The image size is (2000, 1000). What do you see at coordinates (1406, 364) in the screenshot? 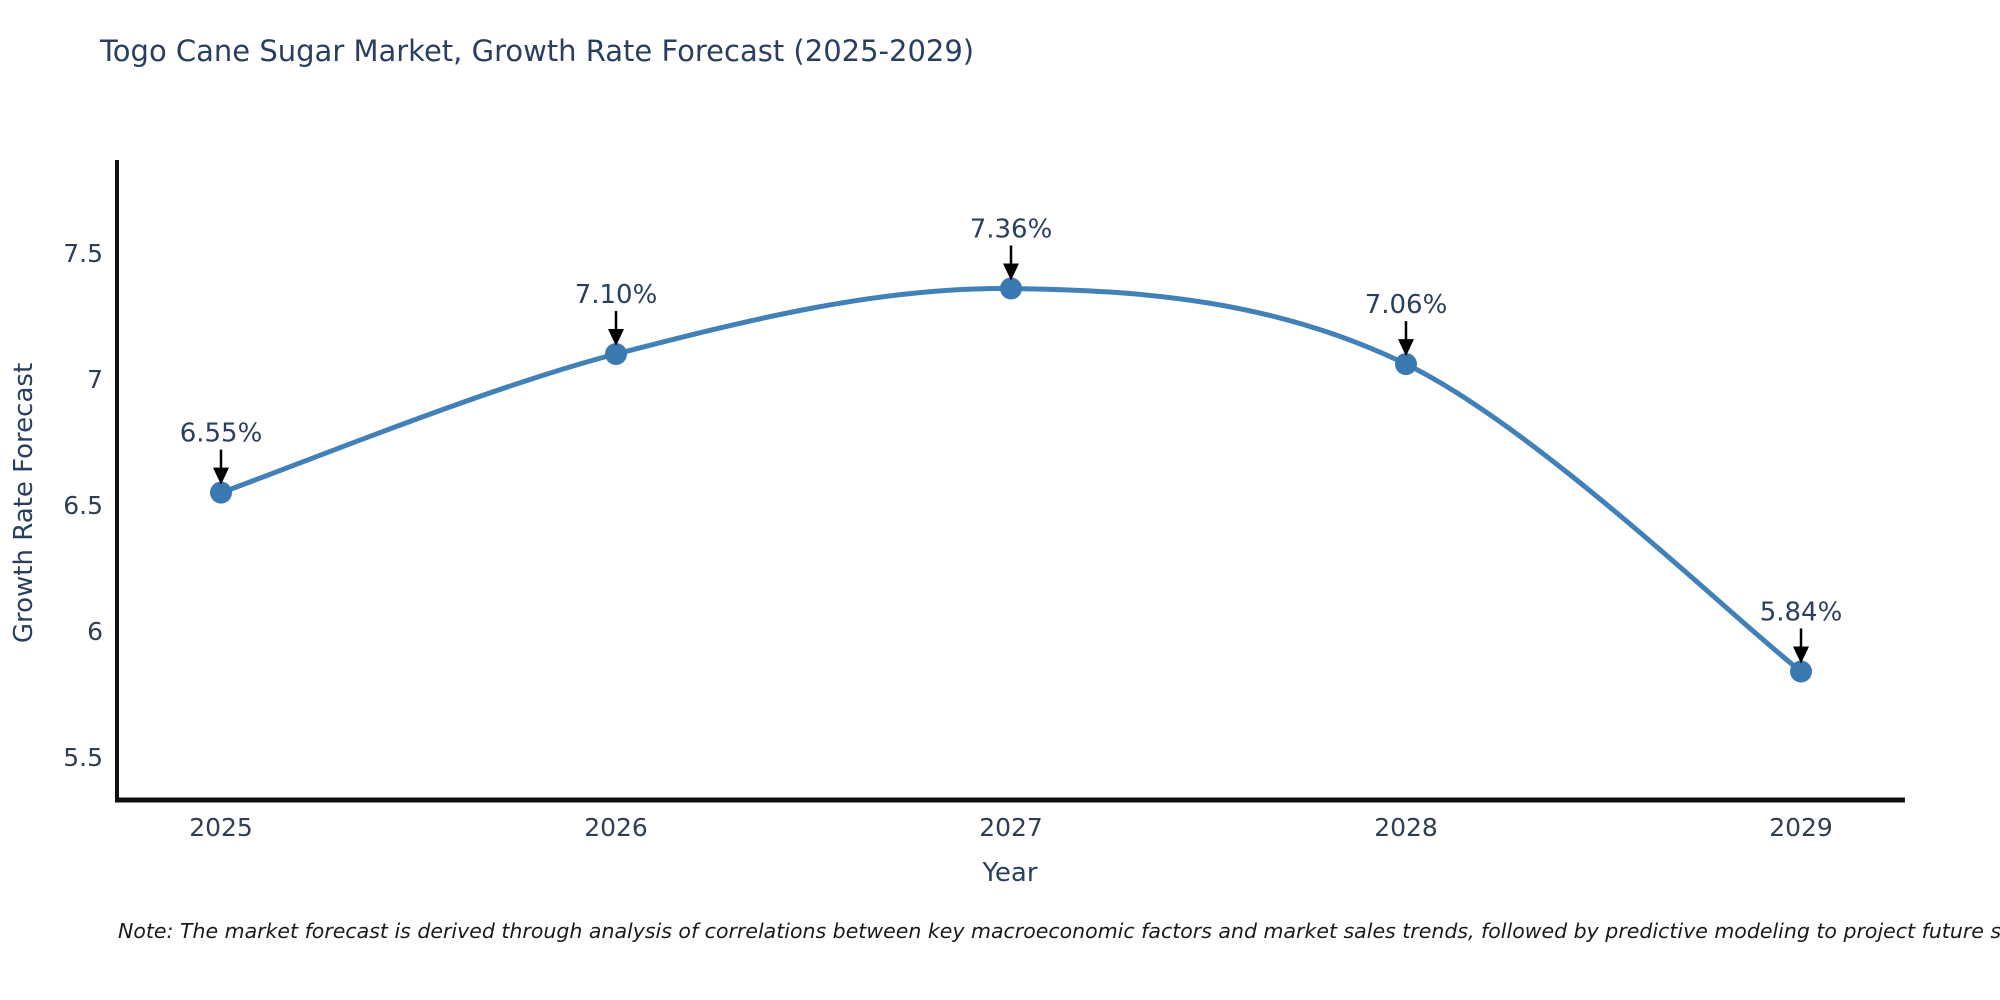
I see `data-point-2028` at bounding box center [1406, 364].